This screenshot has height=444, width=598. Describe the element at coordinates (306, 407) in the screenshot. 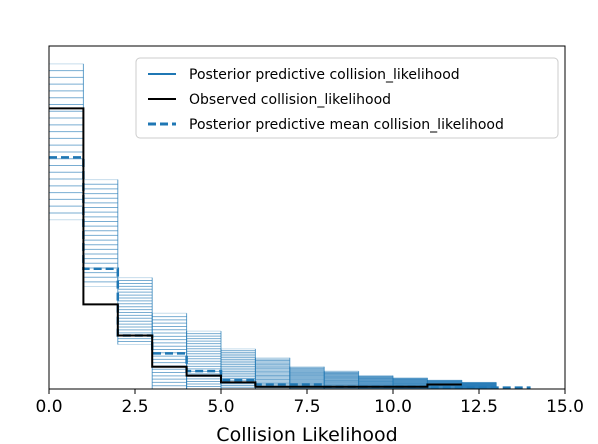

I see `x-tick-label: 7.5` at that location.